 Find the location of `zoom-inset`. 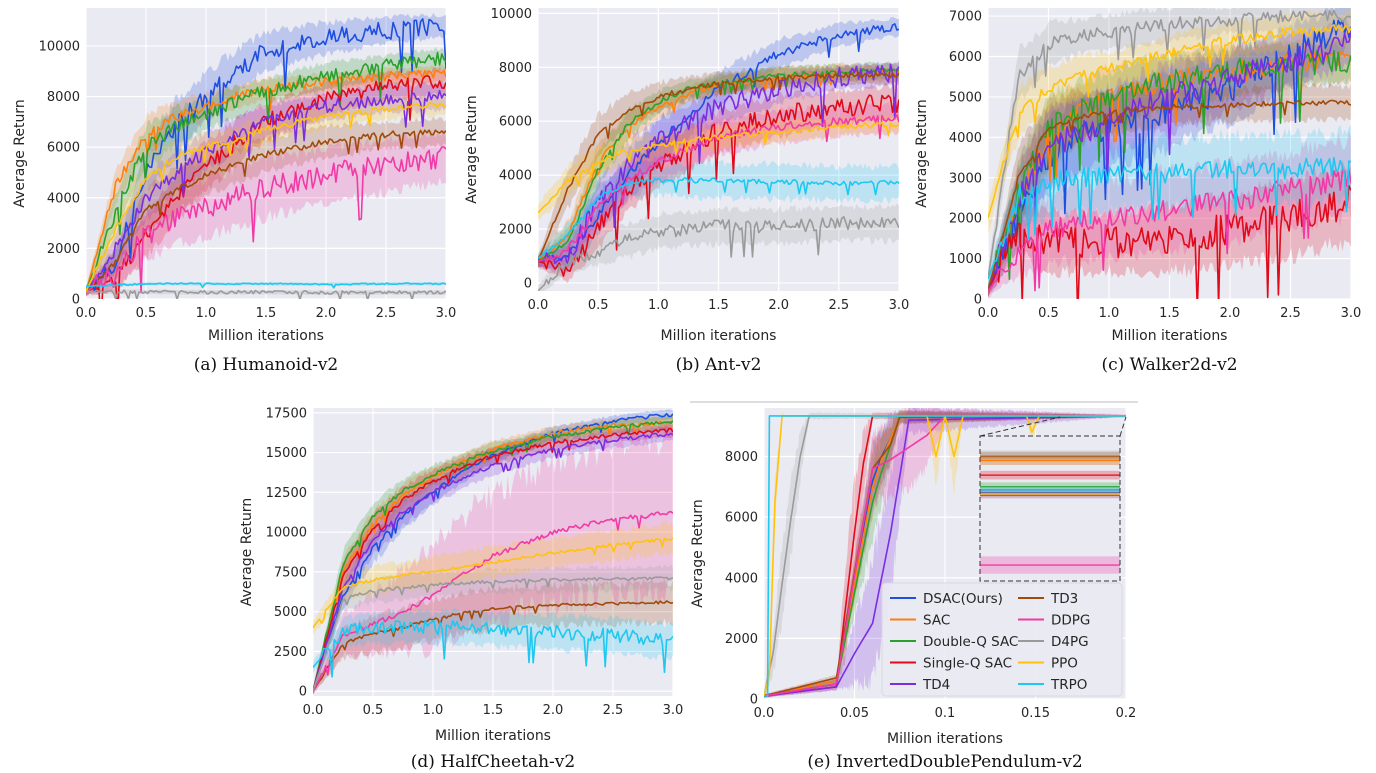

zoom-inset is located at coordinates (1053, 499).